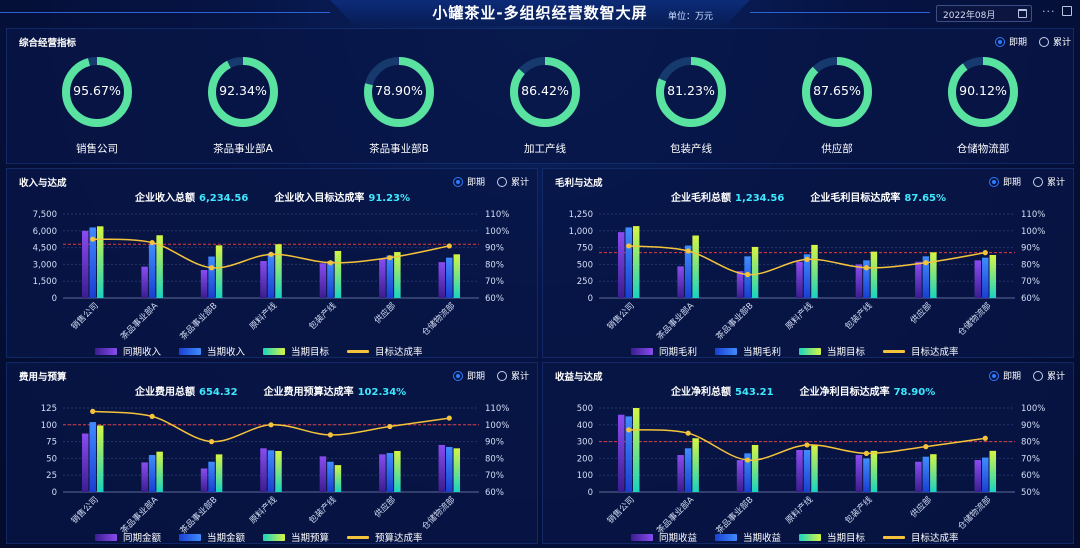 This screenshot has width=1080, height=548. What do you see at coordinates (844, 392) in the screenshot?
I see `summary-rate-label: 企业净利目标达成率` at bounding box center [844, 392].